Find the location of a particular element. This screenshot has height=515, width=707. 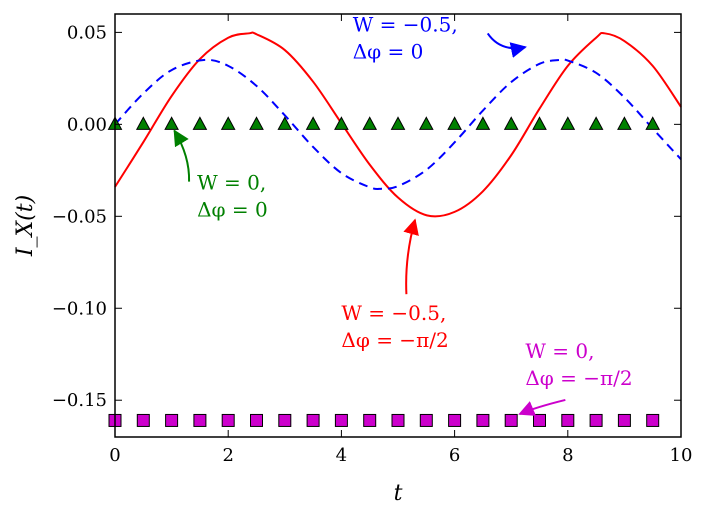

y-tick-label: 0.00 is located at coordinates (87, 124).